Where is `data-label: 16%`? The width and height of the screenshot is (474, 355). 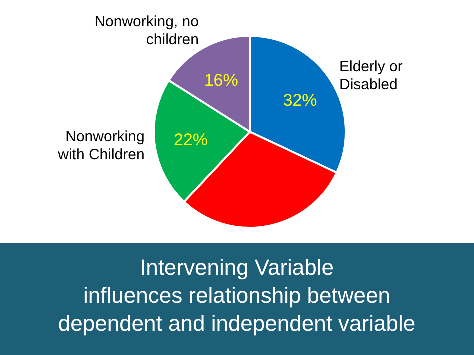
data-label: 16% is located at coordinates (221, 80).